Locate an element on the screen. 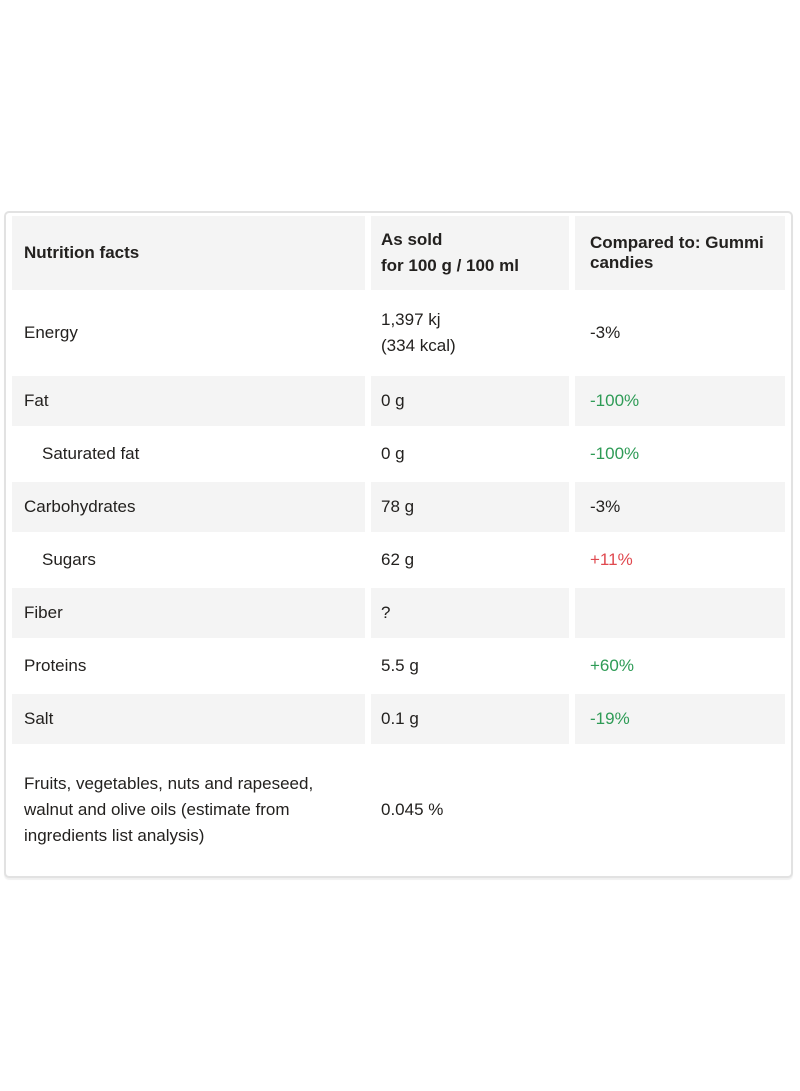 The width and height of the screenshot is (800, 1091). table-row-fiber: Fiber ? is located at coordinates (398, 613).